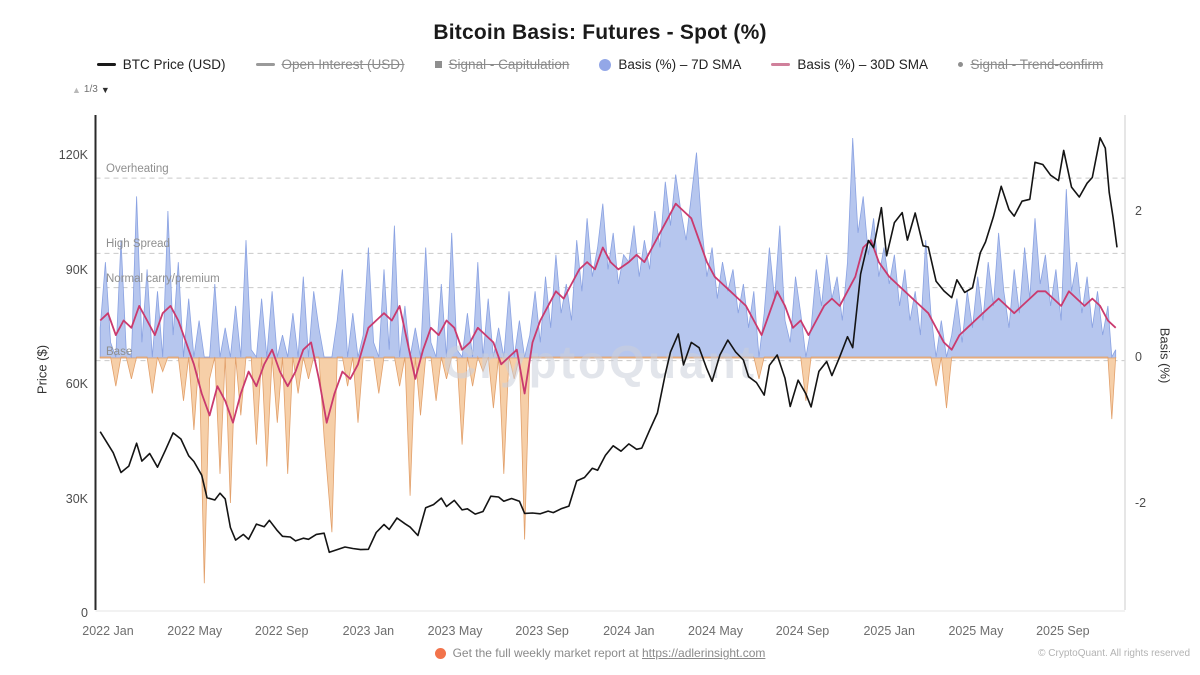 Image resolution: width=1200 pixels, height=675 pixels. What do you see at coordinates (509, 64) in the screenshot?
I see `legend-item-label: Signal - Capitulation` at bounding box center [509, 64].